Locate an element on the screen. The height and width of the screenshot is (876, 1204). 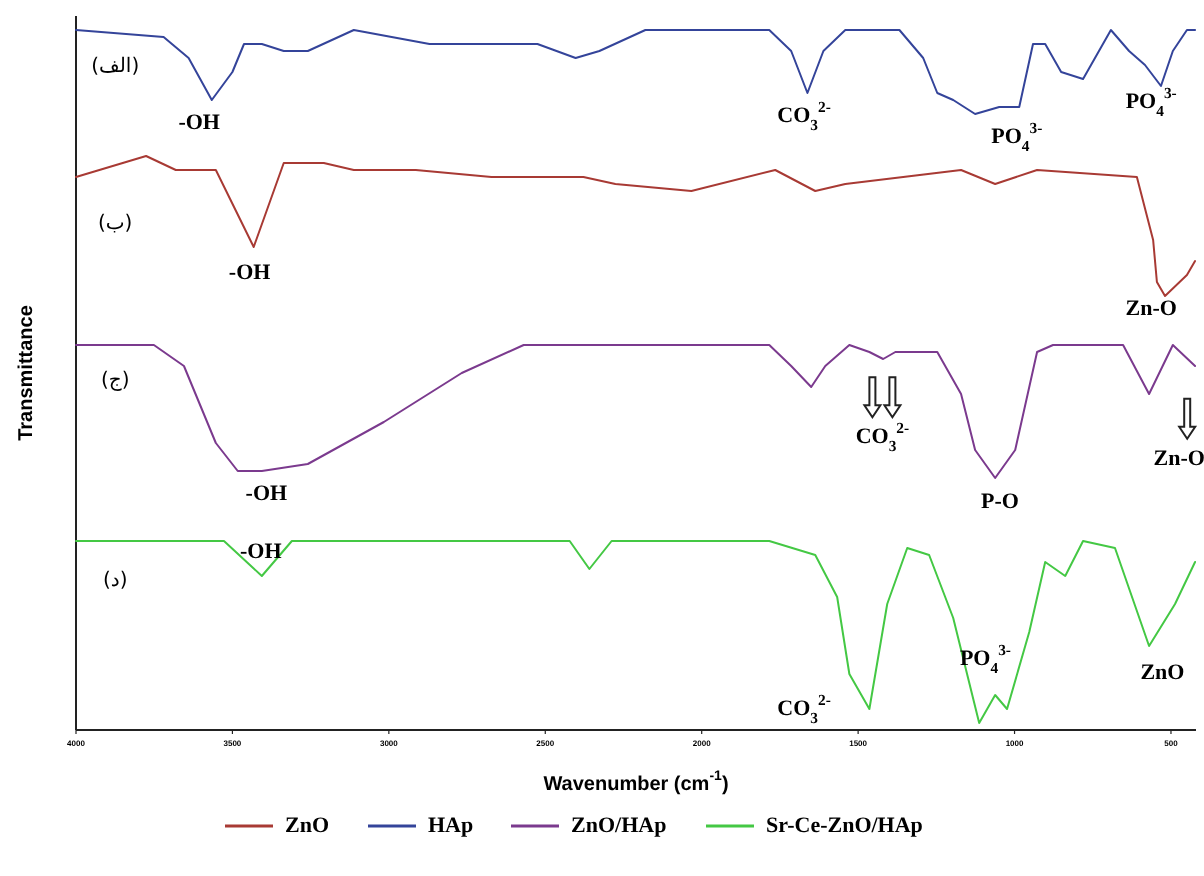
annotation: (ب) is located at coordinates (115, 223).